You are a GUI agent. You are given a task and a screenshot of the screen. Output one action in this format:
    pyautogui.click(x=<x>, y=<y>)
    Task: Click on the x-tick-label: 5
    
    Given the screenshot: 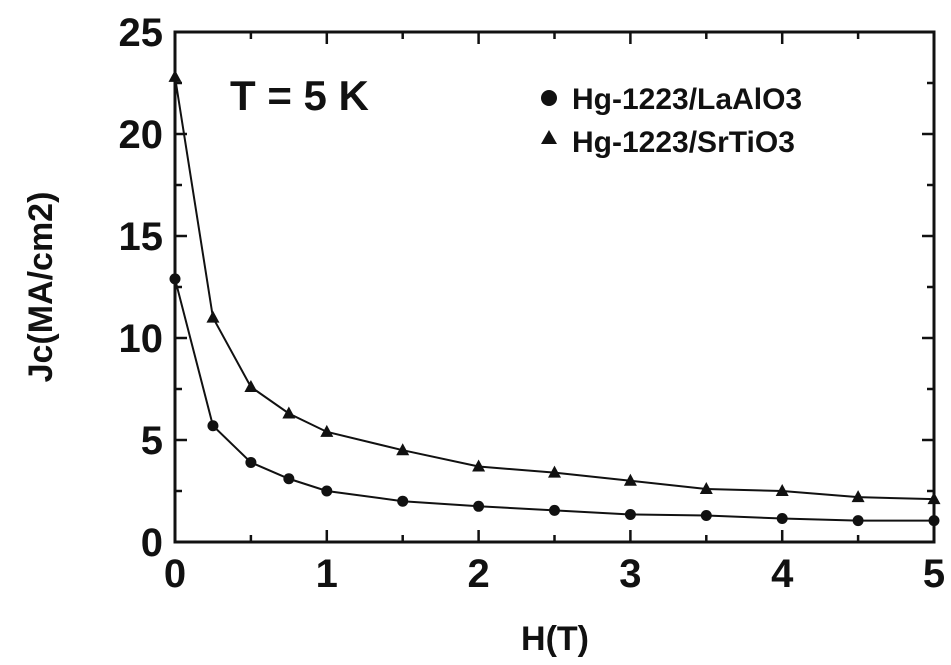 What is the action you would take?
    pyautogui.click(x=934, y=574)
    